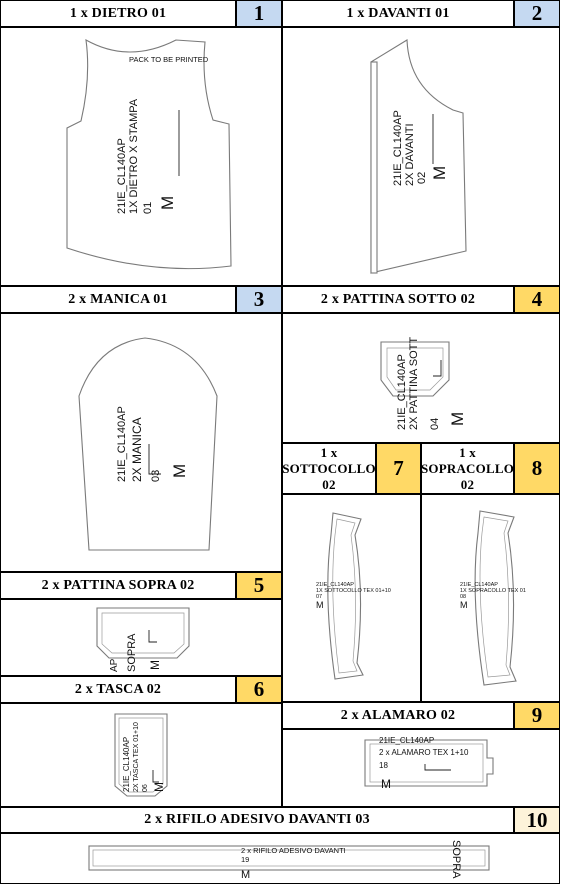  What do you see at coordinates (257, 820) in the screenshot?
I see `title-rifilo: 2 x RIFILO ADESIVO DAVANTI 03` at bounding box center [257, 820].